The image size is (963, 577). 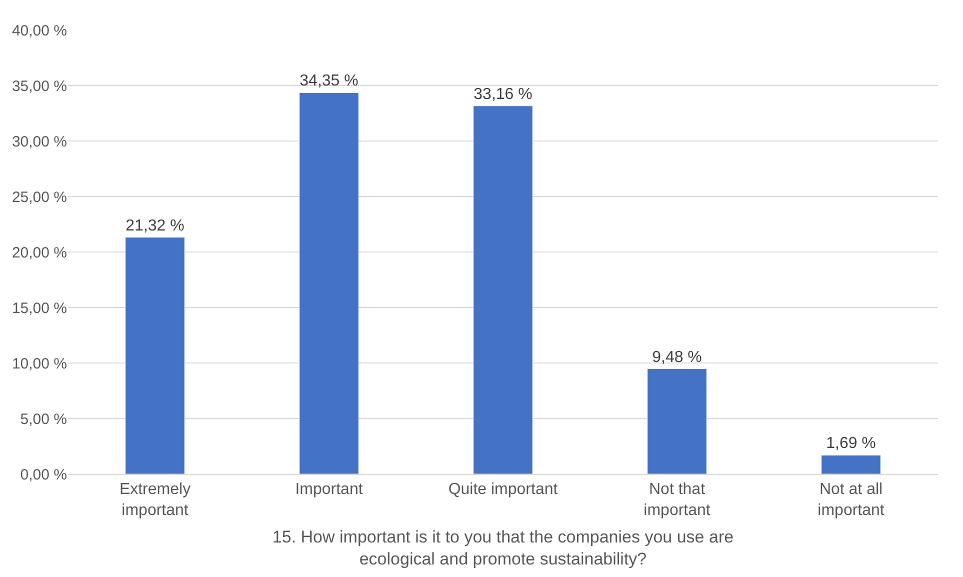 I want to click on y-tick-label: 0,00 %, so click(x=43, y=475).